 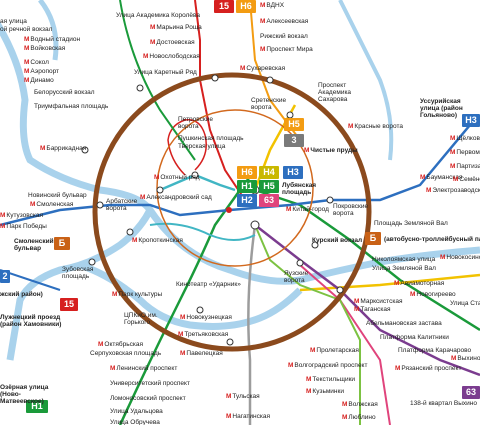 What do you see at coordinates (177, 177) in the screenshot?
I see `label-okhotny: МОхотный ряд` at bounding box center [177, 177].